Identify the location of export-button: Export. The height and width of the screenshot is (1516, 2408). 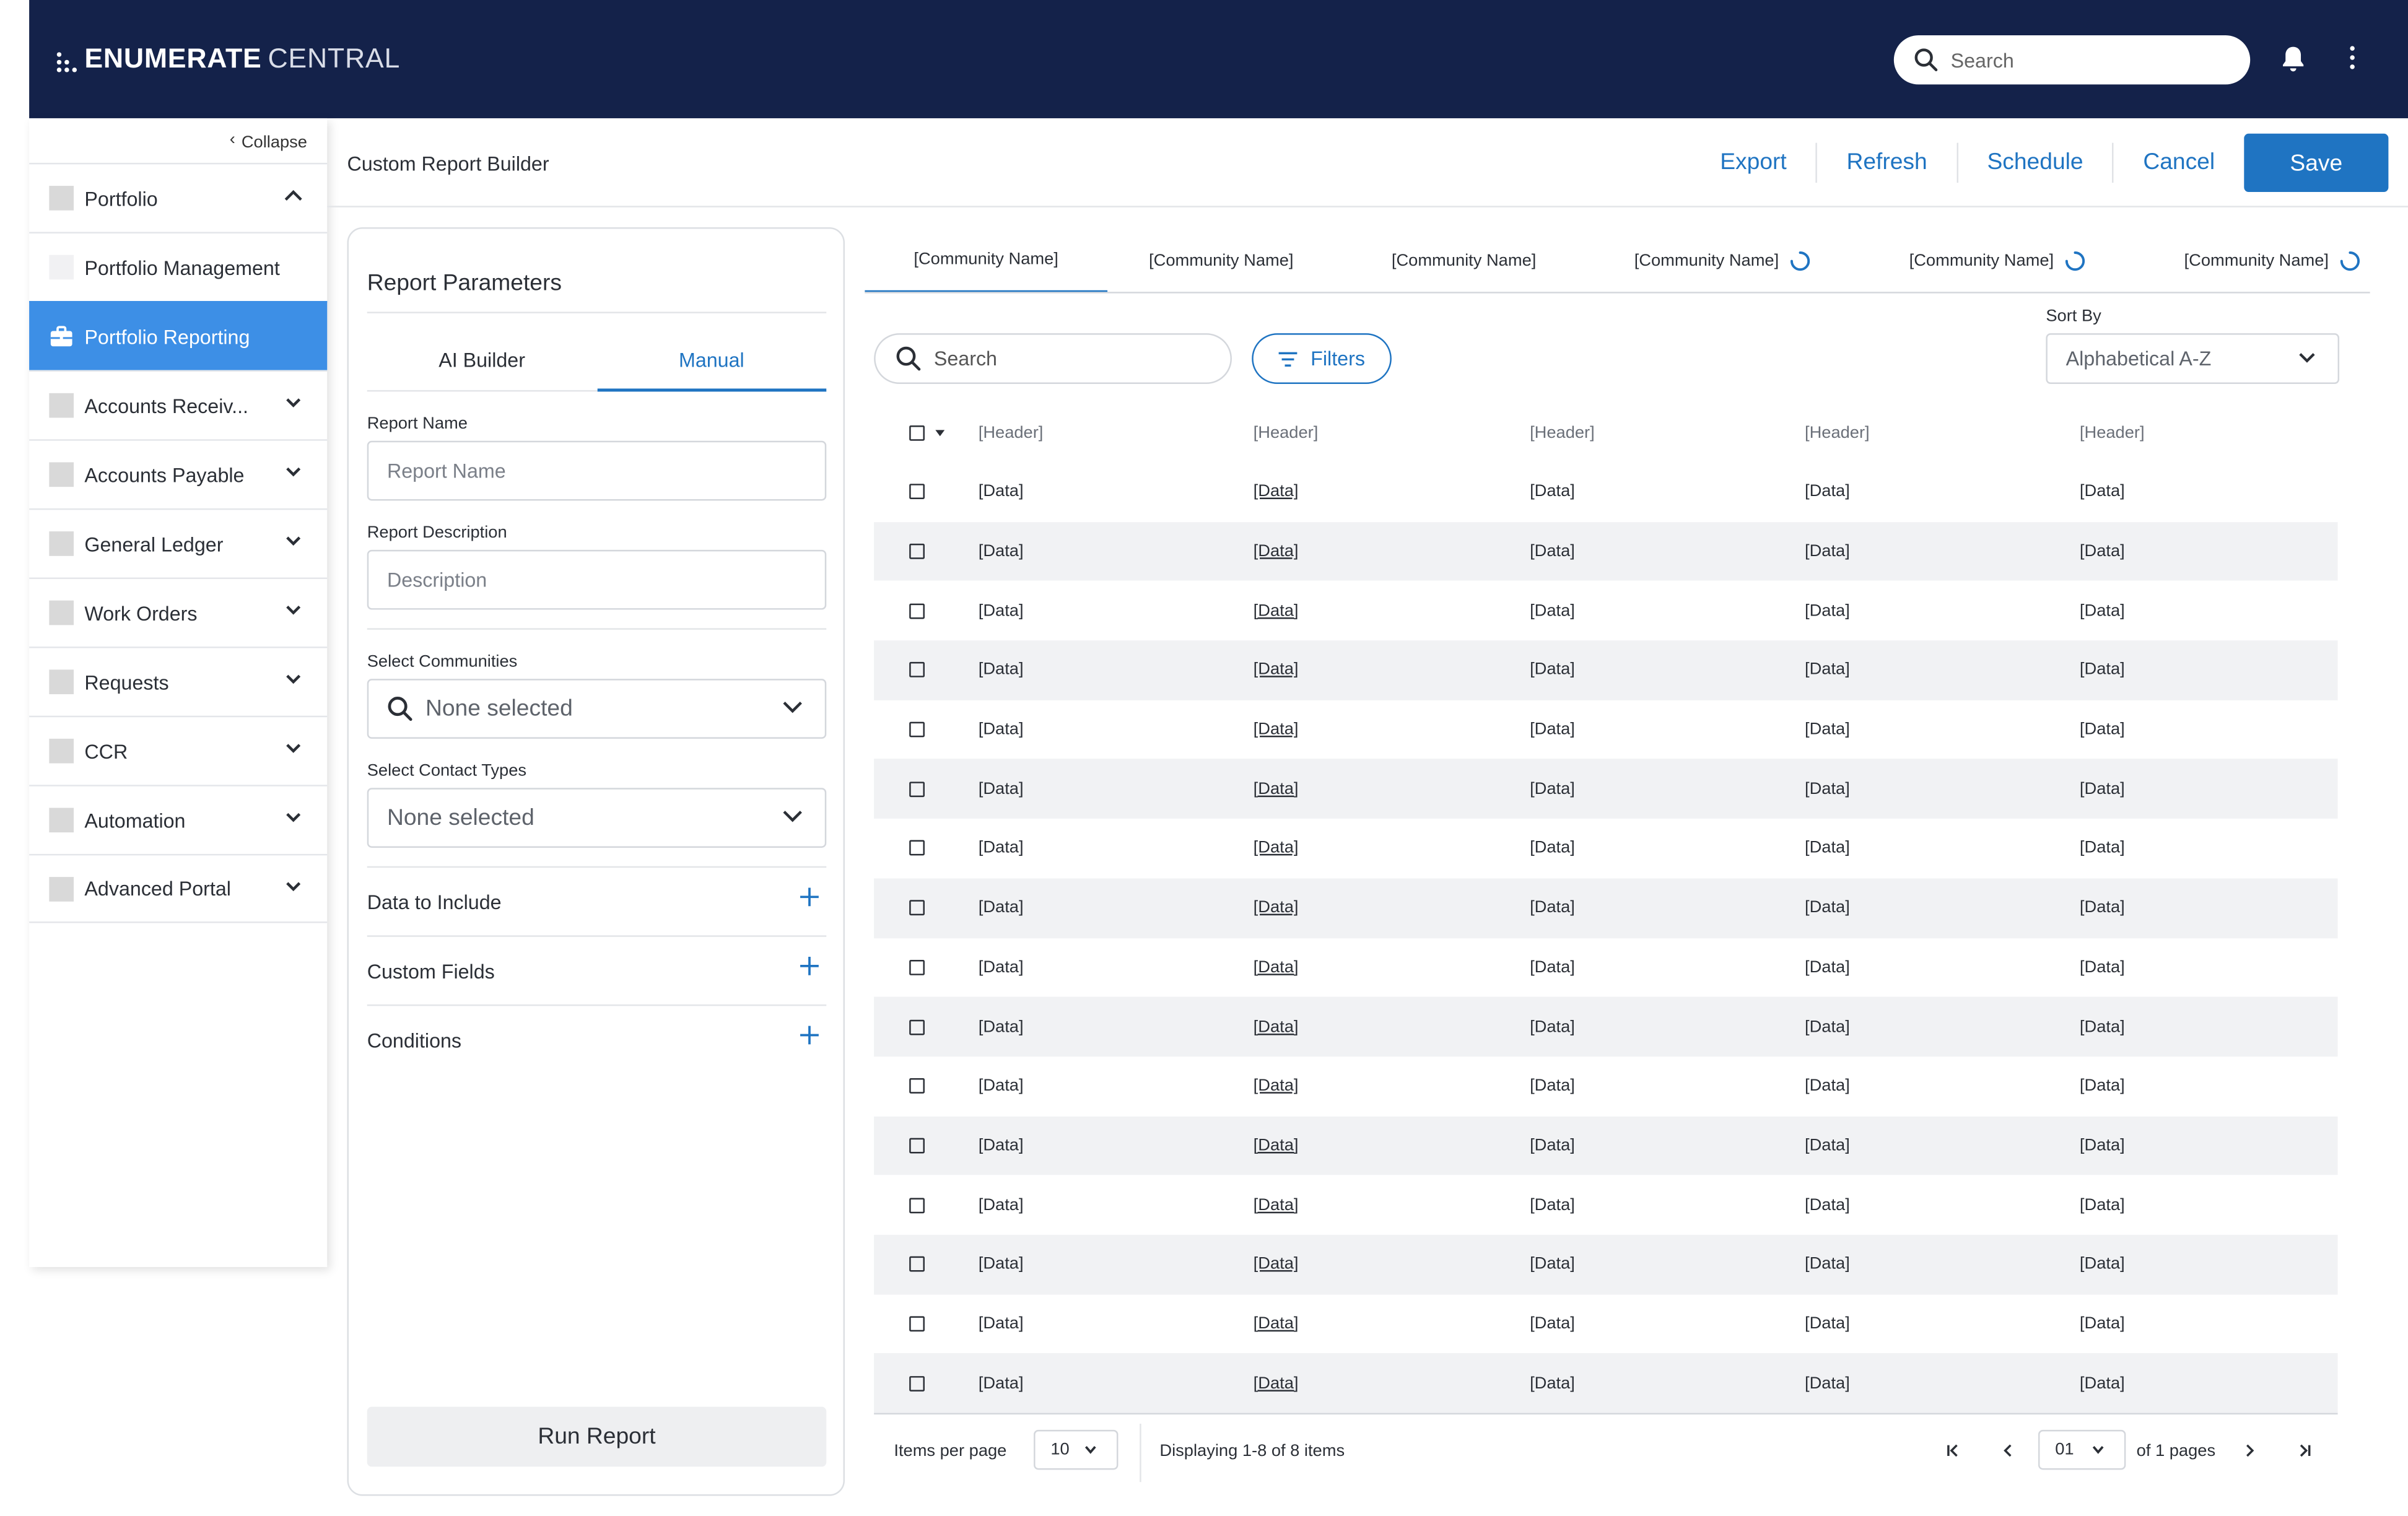
(1754, 162).